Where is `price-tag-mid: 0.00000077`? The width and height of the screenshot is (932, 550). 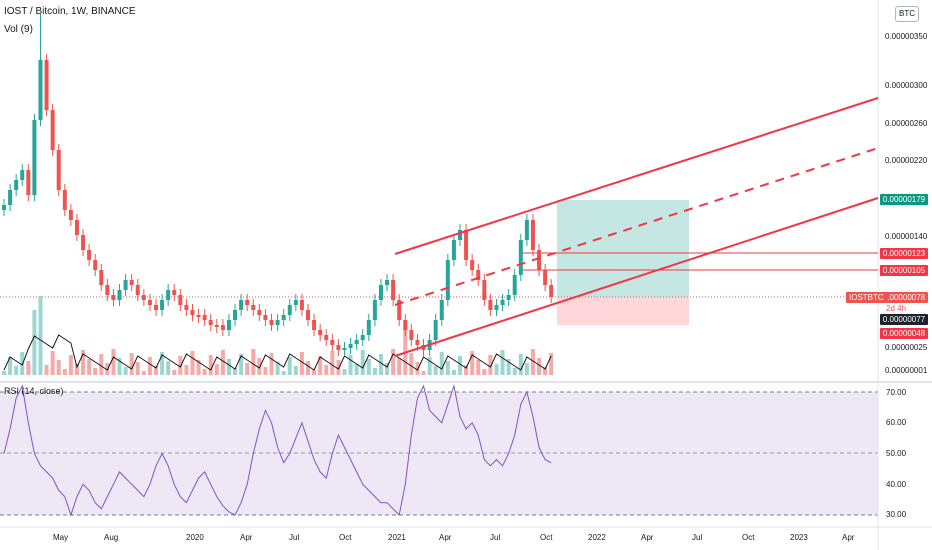 price-tag-mid: 0.00000077 is located at coordinates (904, 319).